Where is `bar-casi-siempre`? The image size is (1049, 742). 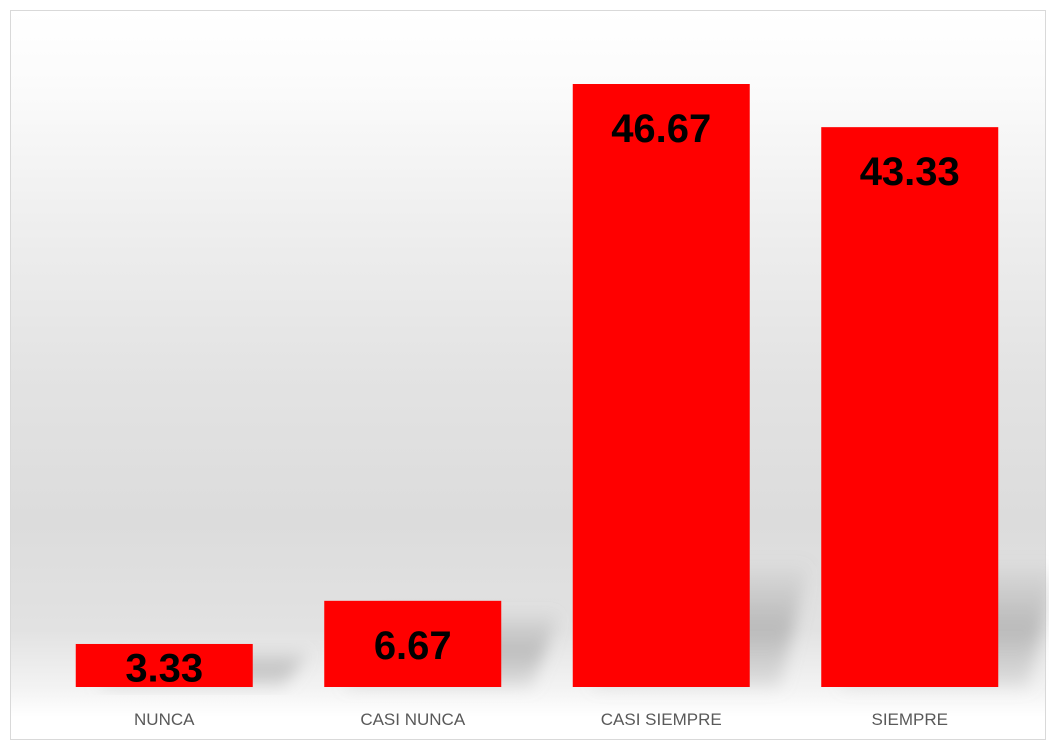
bar-casi-siempre is located at coordinates (661, 385).